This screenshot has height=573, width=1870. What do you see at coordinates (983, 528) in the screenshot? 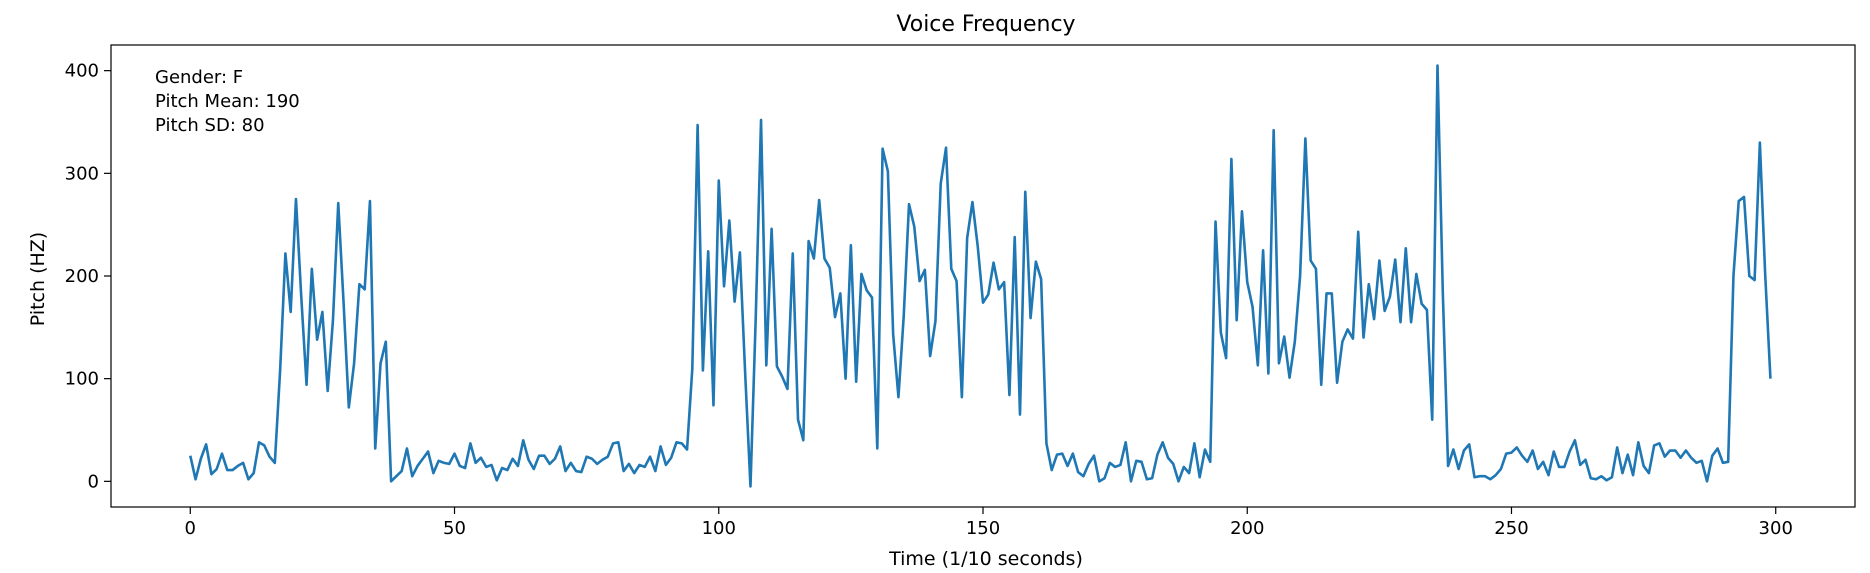
I see `x-tick-label: 150` at bounding box center [983, 528].